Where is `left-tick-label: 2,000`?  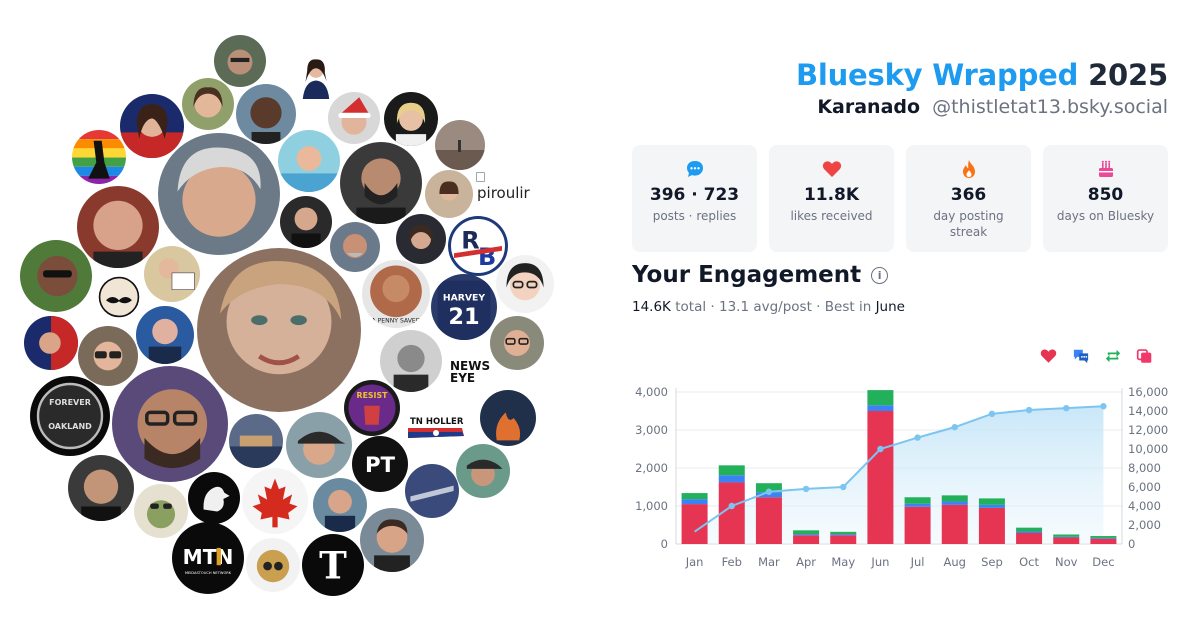 left-tick-label: 2,000 is located at coordinates (651, 468).